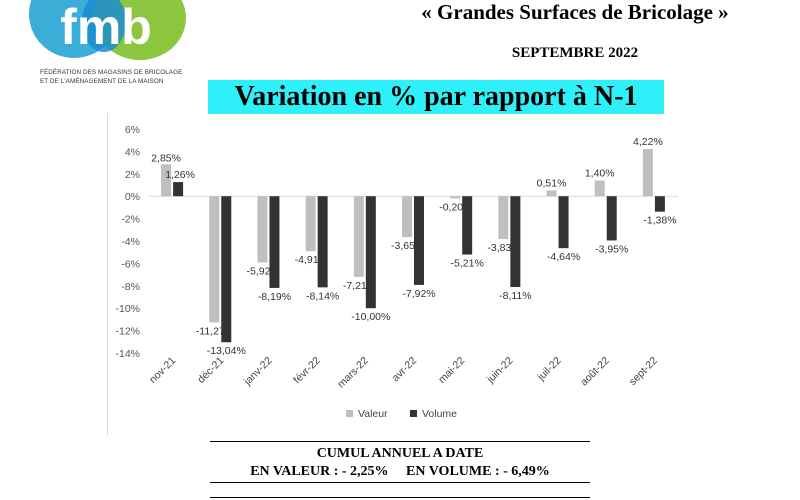  What do you see at coordinates (515, 296) in the screenshot?
I see `data-label-volume: -8,11%` at bounding box center [515, 296].